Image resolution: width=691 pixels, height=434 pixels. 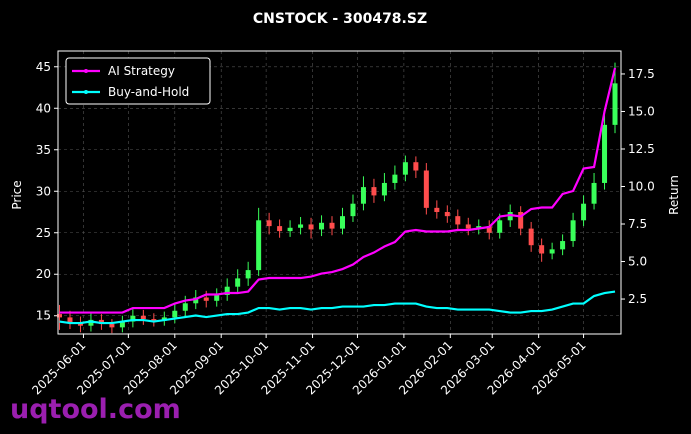 What do you see at coordinates (43, 150) in the screenshot?
I see `y-tick-label: 35` at bounding box center [43, 150].